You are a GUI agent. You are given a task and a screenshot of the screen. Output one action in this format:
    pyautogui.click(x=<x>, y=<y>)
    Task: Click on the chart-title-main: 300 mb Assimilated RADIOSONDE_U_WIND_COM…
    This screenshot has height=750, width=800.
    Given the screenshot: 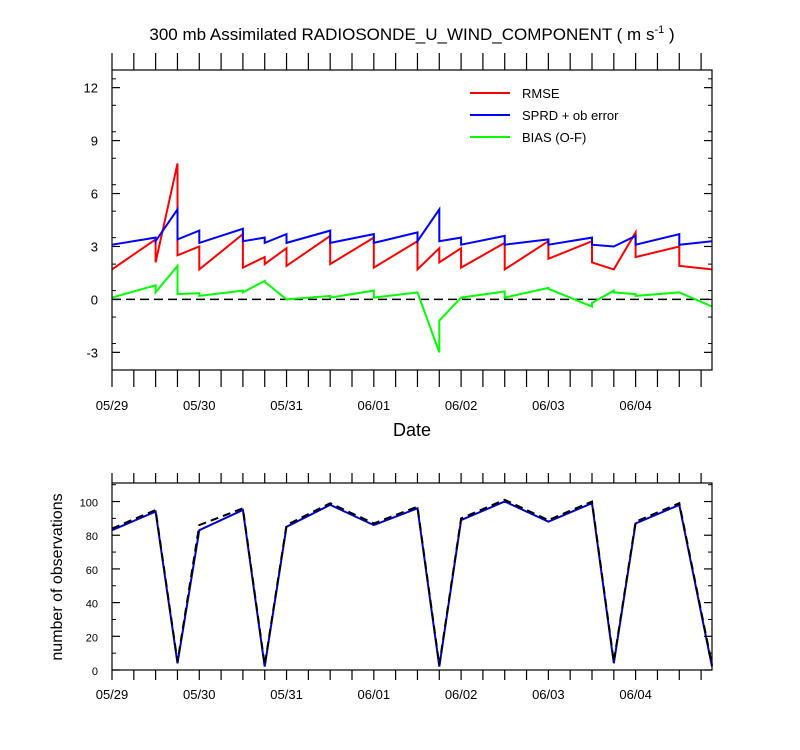 What is the action you would take?
    pyautogui.click(x=401, y=34)
    